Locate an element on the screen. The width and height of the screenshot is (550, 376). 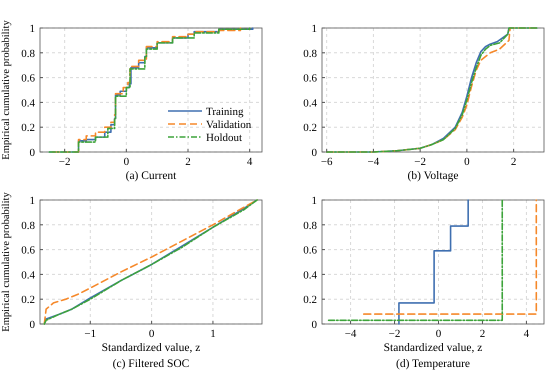
text: (c) Filtered SOC is located at coordinates (151, 364).